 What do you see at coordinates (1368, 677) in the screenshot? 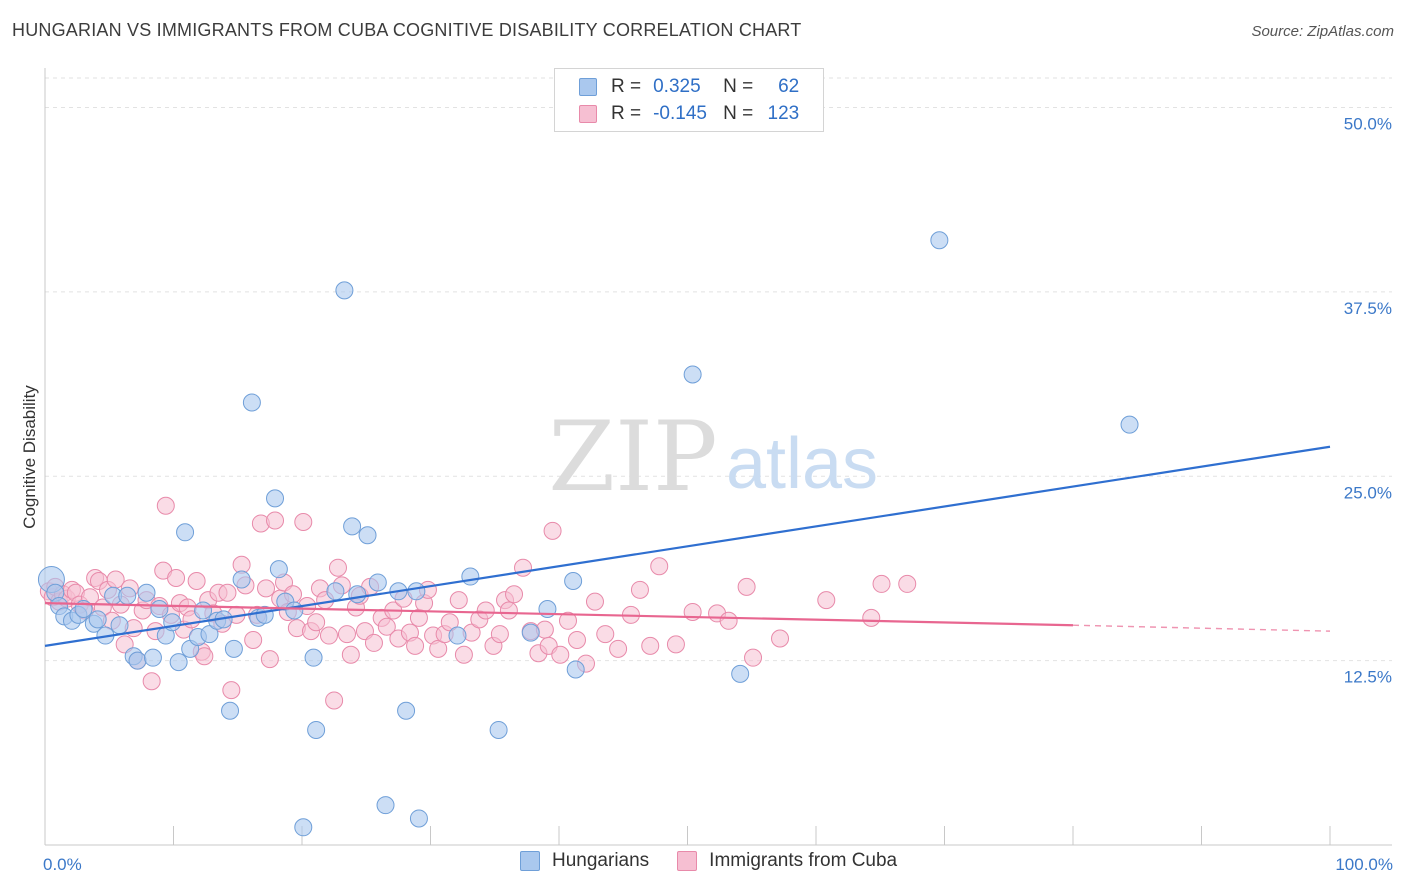
I see `y-tick-label: 12.5%` at bounding box center [1368, 677].